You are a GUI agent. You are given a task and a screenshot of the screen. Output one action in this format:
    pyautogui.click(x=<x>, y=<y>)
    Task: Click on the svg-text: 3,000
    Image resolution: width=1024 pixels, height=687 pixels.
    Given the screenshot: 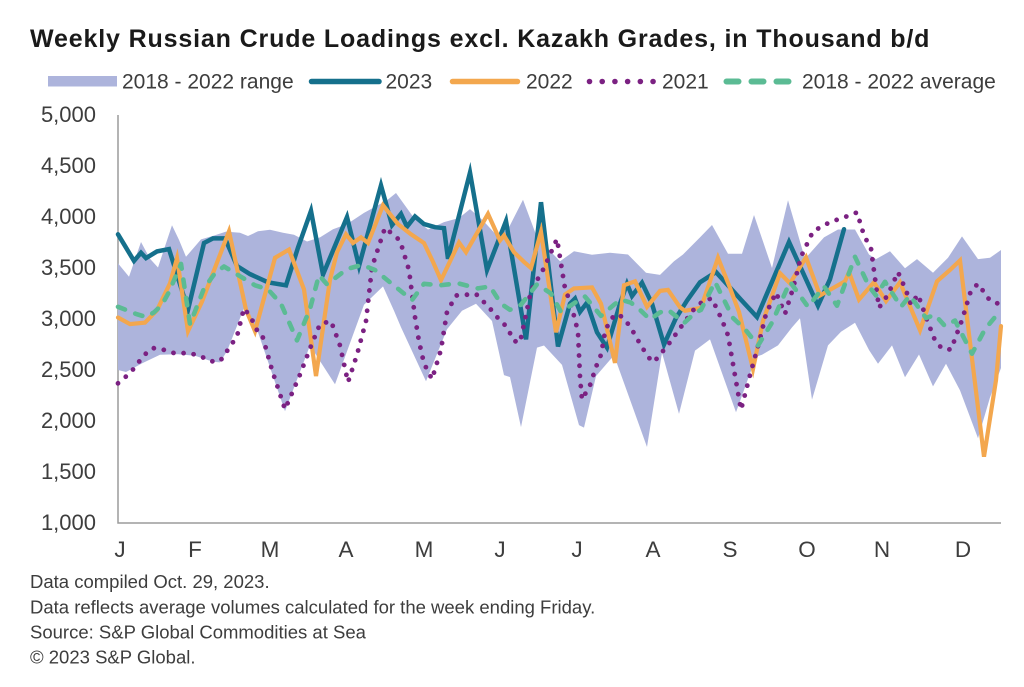 What is the action you would take?
    pyautogui.click(x=68, y=318)
    